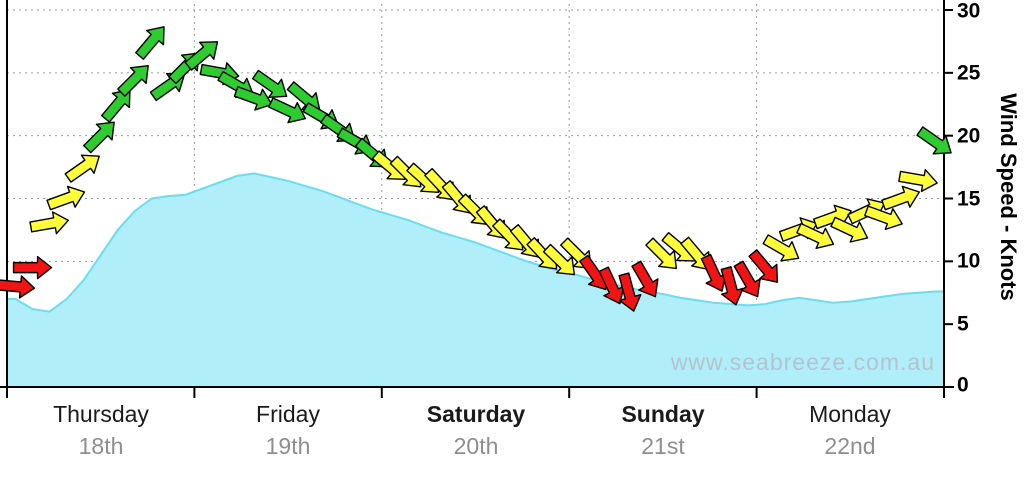 The height and width of the screenshot is (480, 1027). I want to click on watermark-text: www.seabreeze.com.au, so click(802, 362).